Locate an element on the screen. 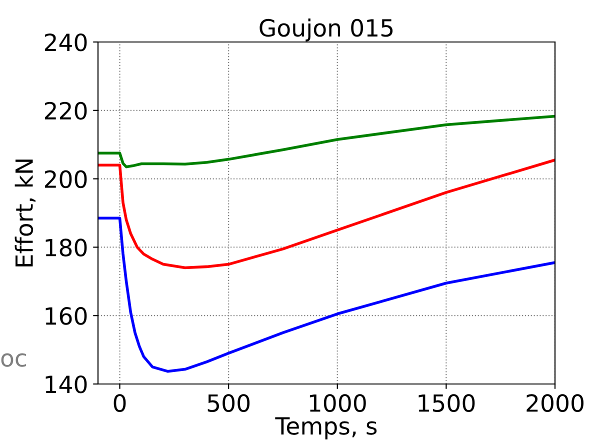 This screenshot has height=444, width=591. chart-title: Goujon 015 is located at coordinates (326, 30).